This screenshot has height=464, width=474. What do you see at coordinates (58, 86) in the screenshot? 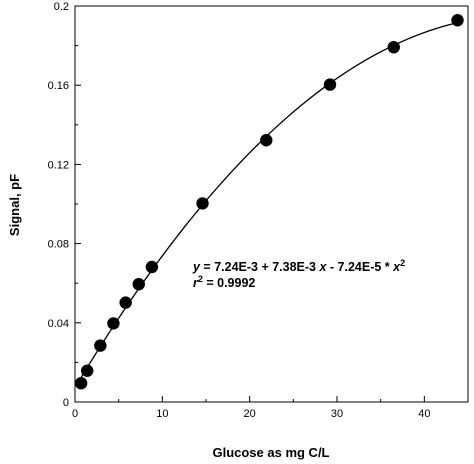
I see `y-tick-label: 0.16` at bounding box center [58, 86].